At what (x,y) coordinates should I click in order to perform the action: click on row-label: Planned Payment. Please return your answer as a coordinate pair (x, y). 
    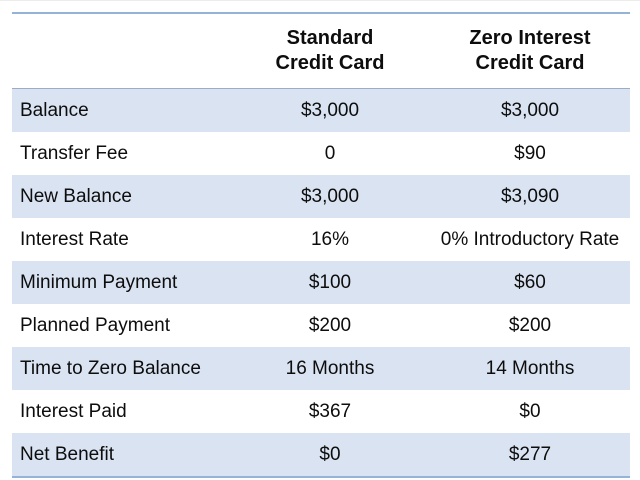
    Looking at the image, I should click on (95, 325).